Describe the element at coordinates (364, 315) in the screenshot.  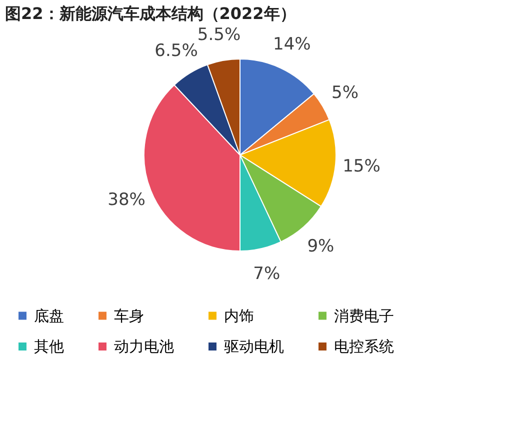
I see `legend-label: 消费电子` at that location.